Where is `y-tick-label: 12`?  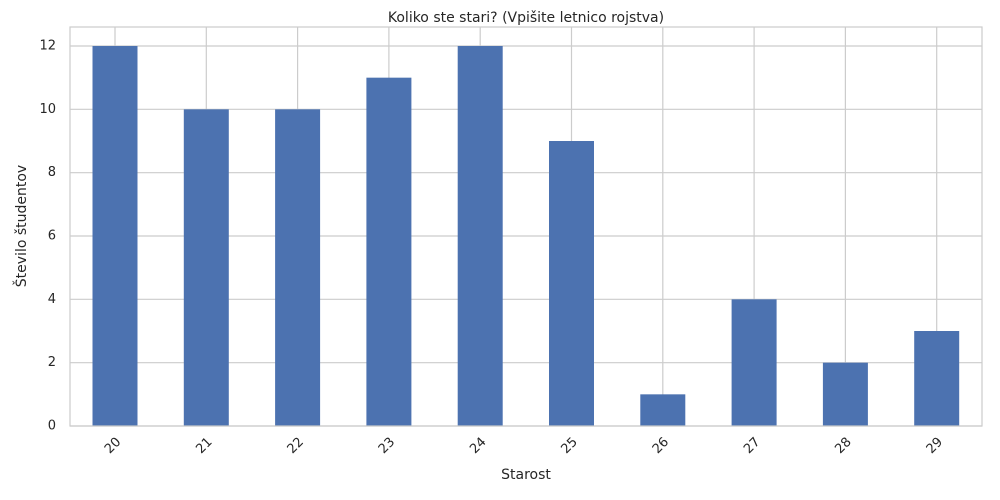 y-tick-label: 12 is located at coordinates (47, 46).